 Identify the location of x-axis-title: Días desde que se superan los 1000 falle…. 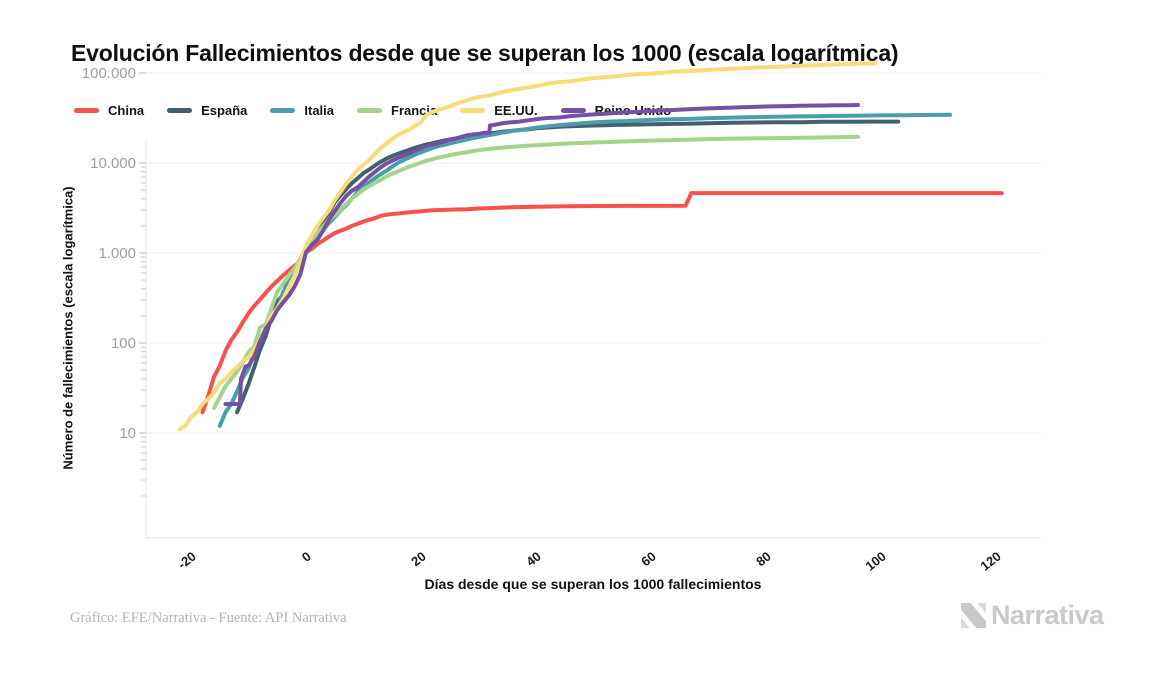
(593, 584).